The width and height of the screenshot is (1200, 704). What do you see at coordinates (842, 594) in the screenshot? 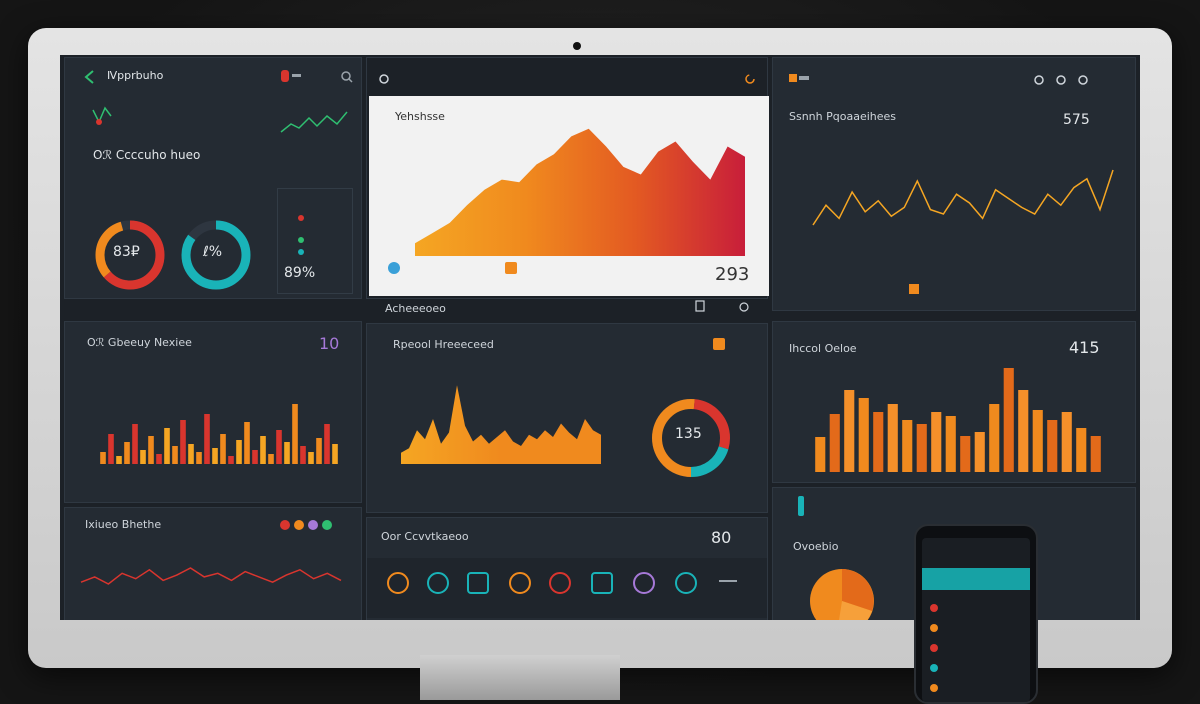
I see `pie-chart` at bounding box center [842, 594].